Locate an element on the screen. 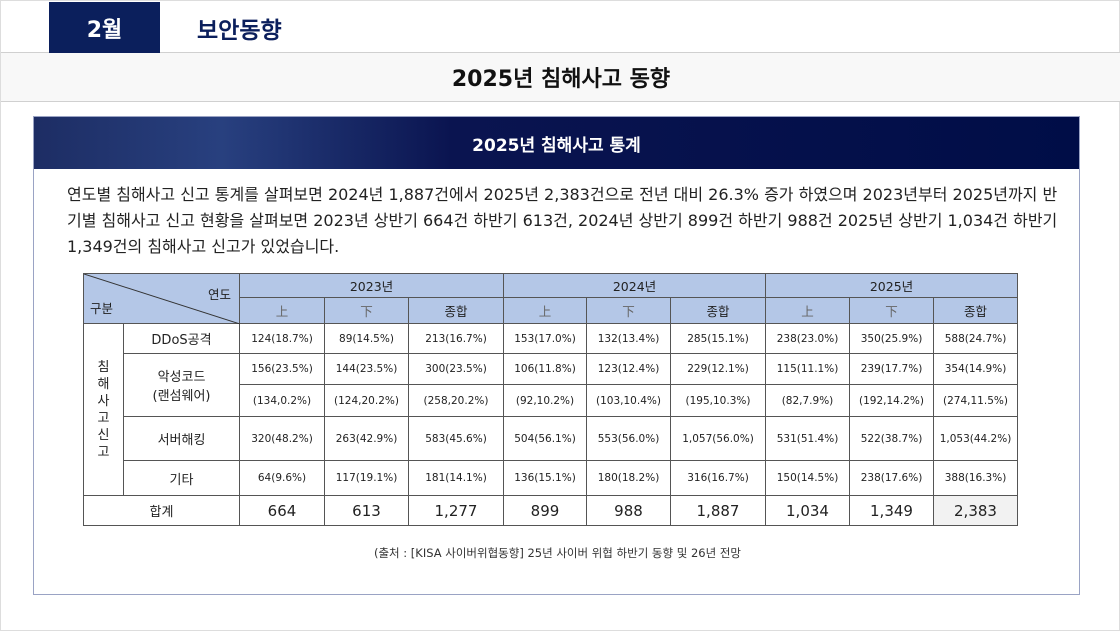  month-badge: 2월 is located at coordinates (104, 27).